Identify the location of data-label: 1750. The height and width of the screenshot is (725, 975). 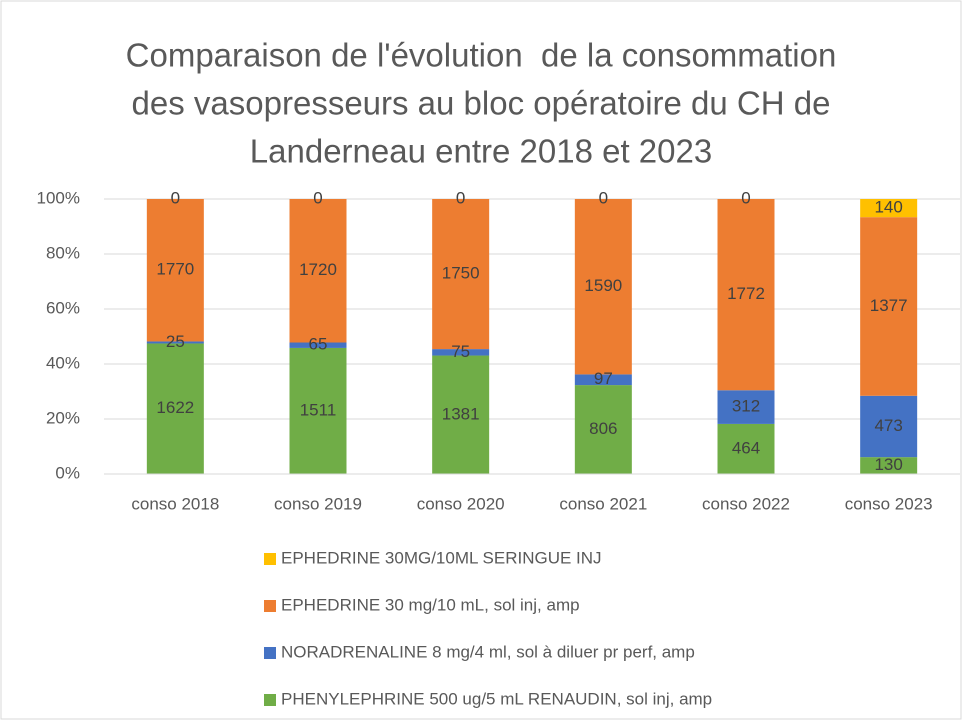
(461, 273).